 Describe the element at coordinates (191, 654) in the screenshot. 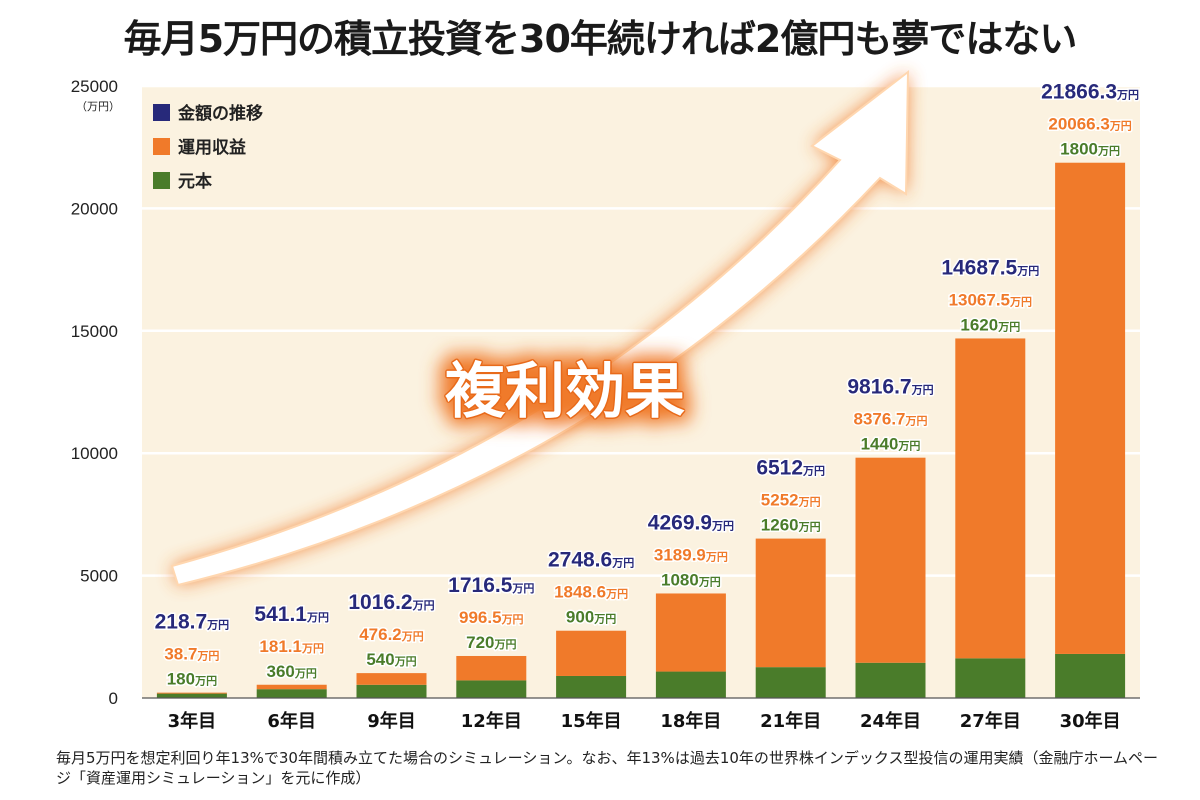

I see `data-label: 38.7万円` at that location.